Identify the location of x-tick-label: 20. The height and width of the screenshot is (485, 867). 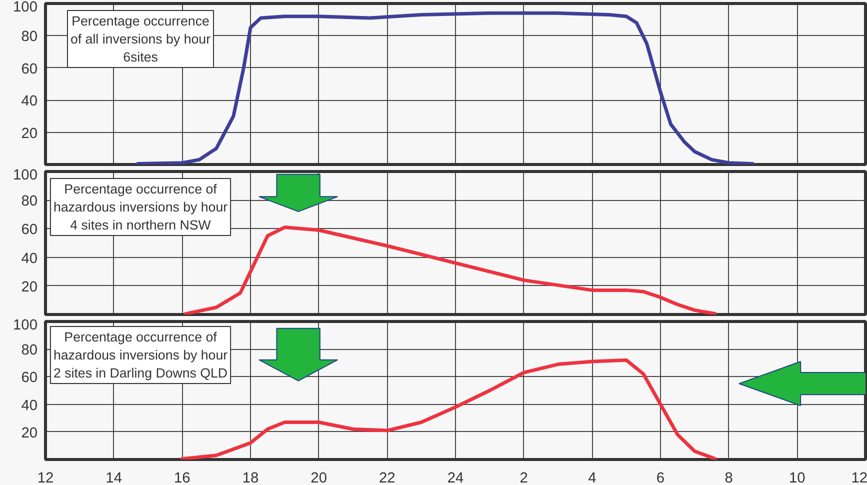
(318, 477).